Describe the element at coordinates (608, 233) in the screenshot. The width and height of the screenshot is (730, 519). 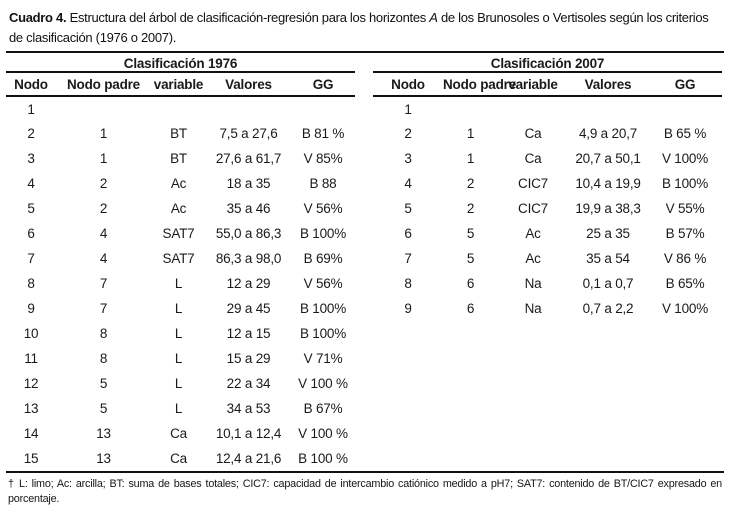
I see `table-cell: 25 a 35` at that location.